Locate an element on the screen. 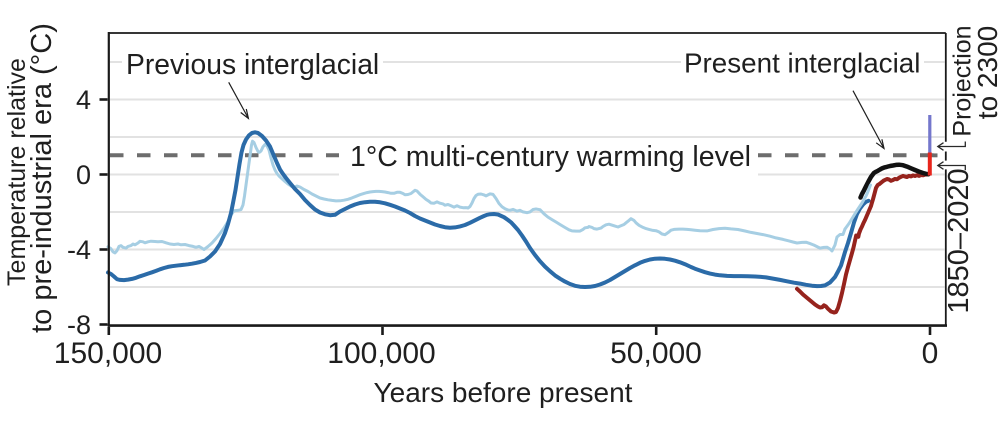 The image size is (1000, 426). svg-text: -4 is located at coordinates (79, 250).